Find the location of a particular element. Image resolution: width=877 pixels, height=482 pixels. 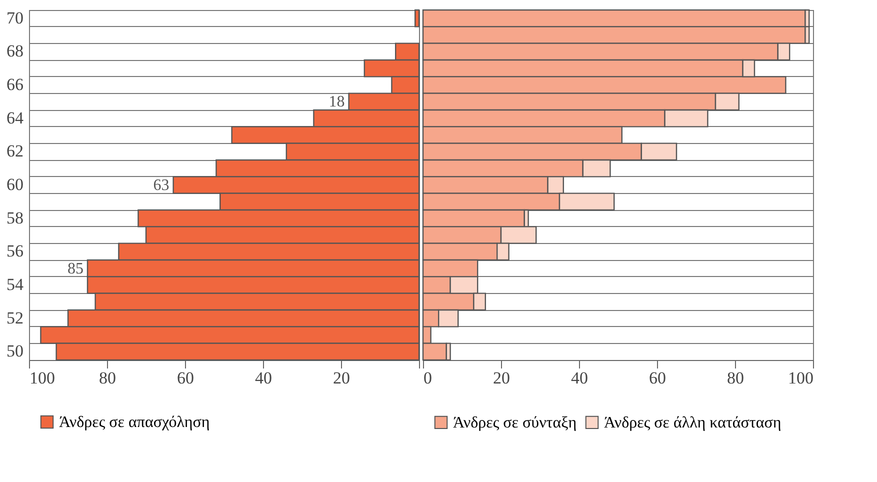

y-tick-label: 66 is located at coordinates (15, 84).